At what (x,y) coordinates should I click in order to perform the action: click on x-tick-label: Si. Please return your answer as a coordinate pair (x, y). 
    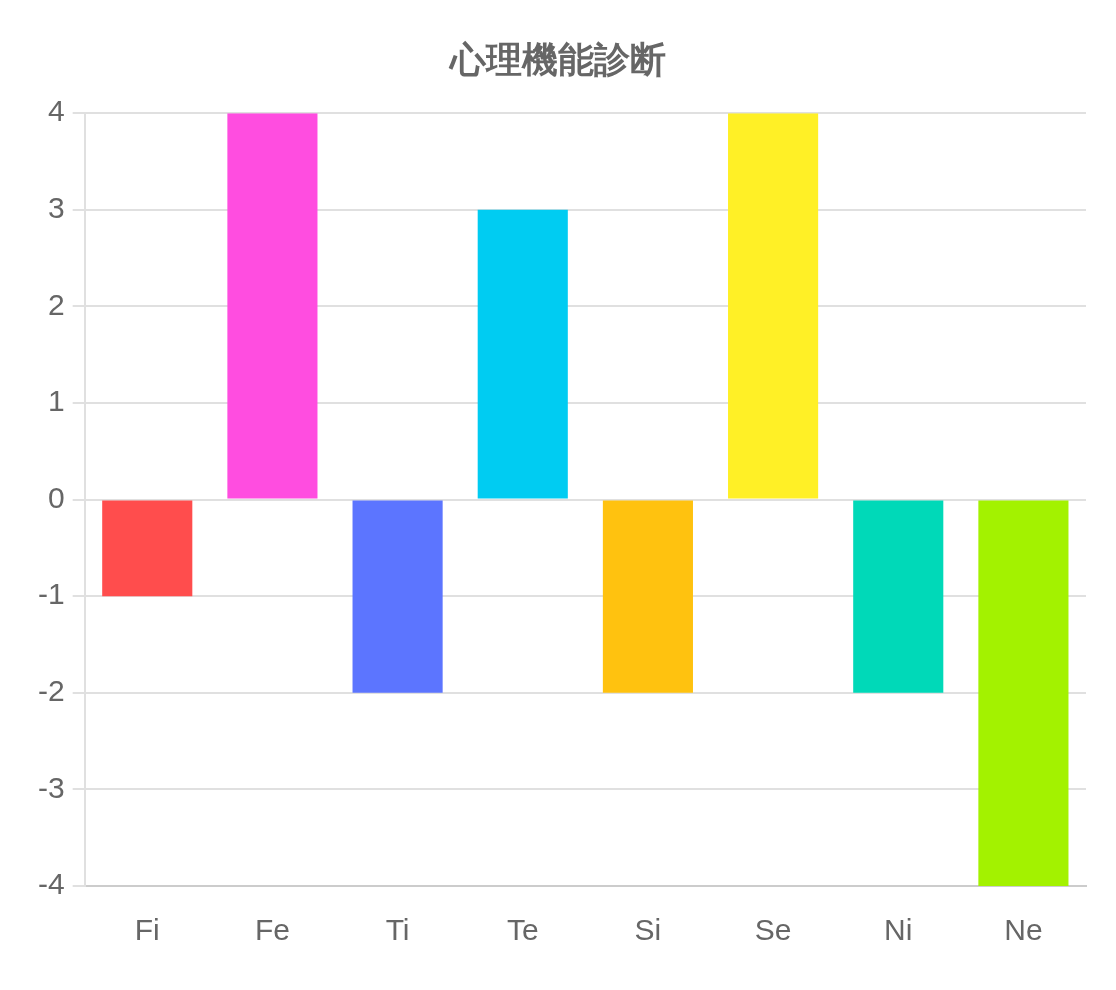
    Looking at the image, I should click on (648, 930).